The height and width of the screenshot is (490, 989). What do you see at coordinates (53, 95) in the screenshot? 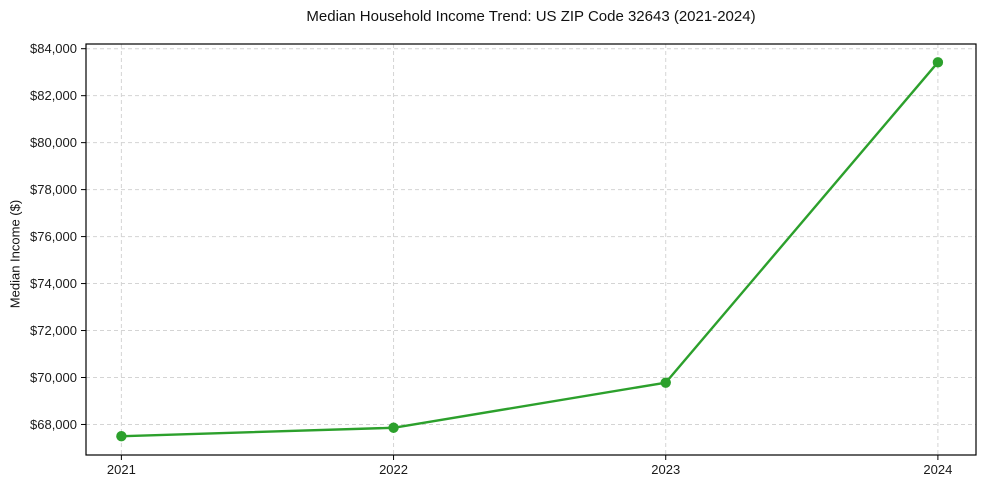
I see `y-tick-label: $82,000` at bounding box center [53, 95].